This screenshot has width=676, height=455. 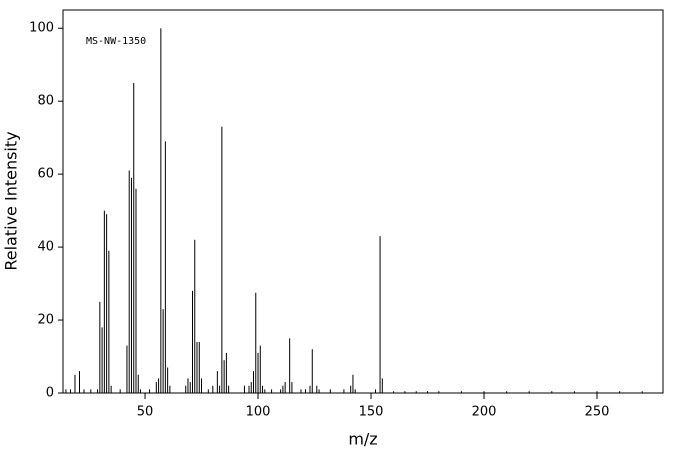 What do you see at coordinates (45, 174) in the screenshot?
I see `y-tick-label: 60` at bounding box center [45, 174].